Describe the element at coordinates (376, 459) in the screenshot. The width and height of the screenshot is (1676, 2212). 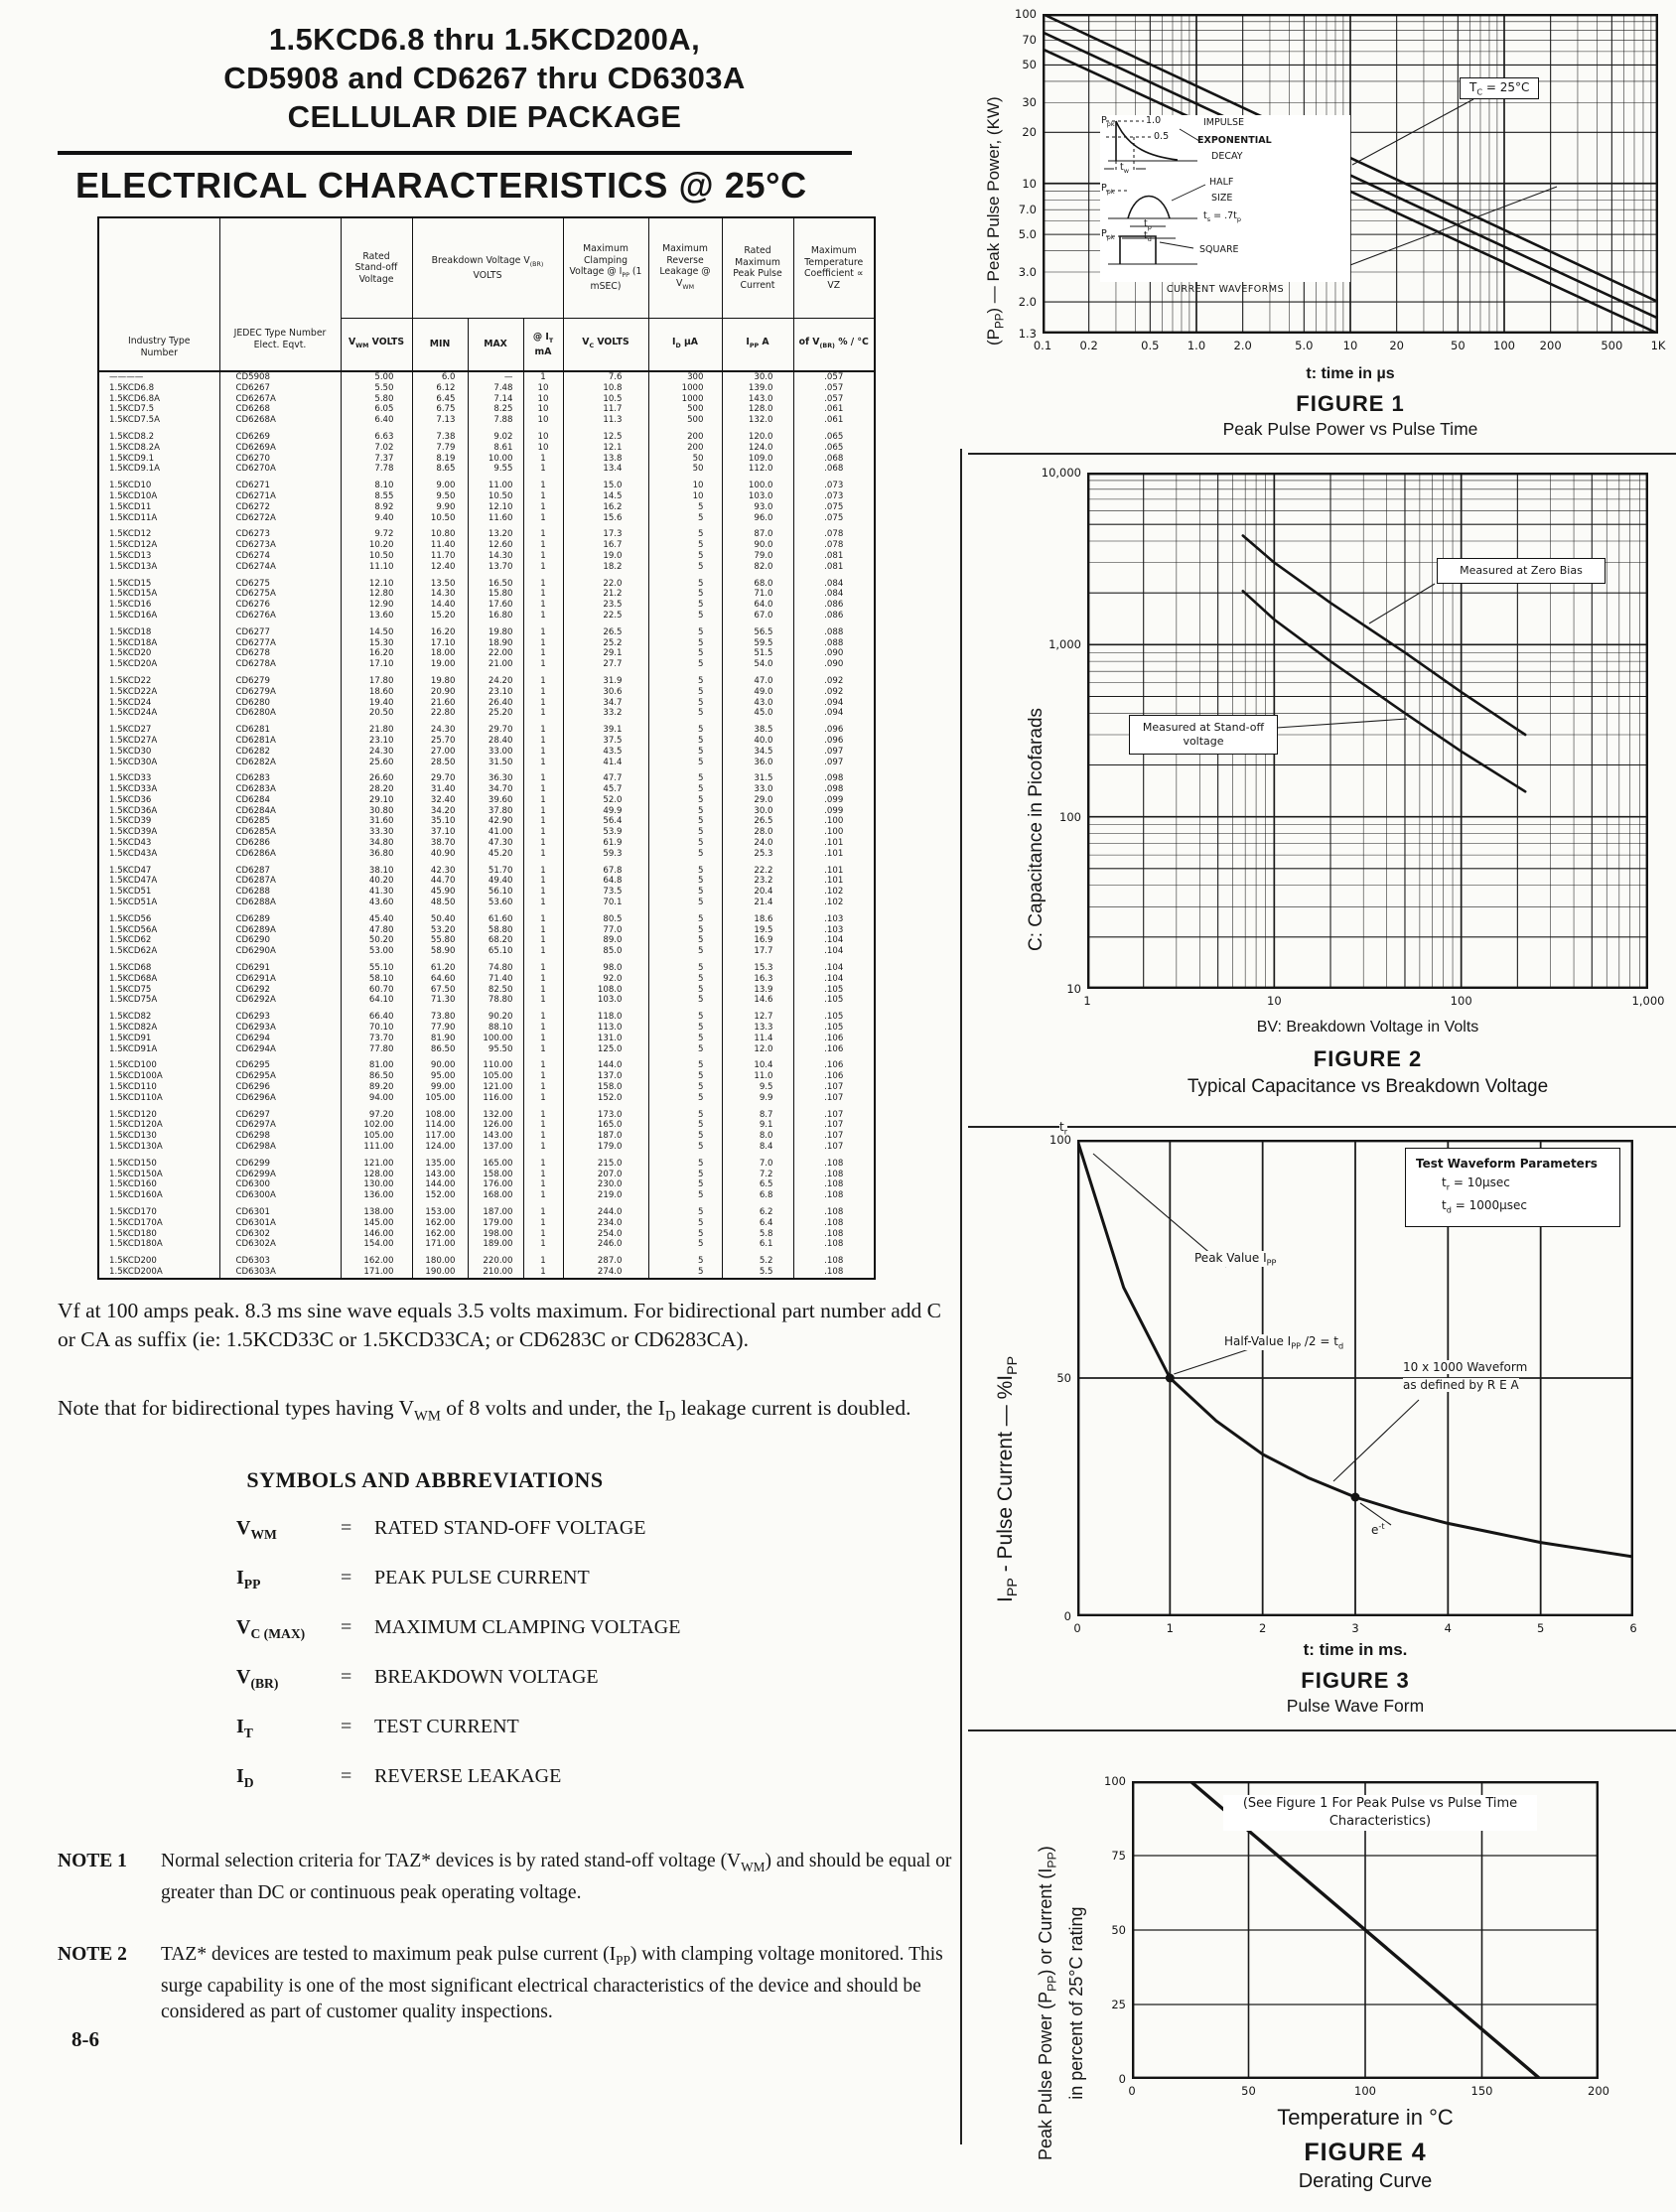
I see `table-cell: 7.37` at that location.